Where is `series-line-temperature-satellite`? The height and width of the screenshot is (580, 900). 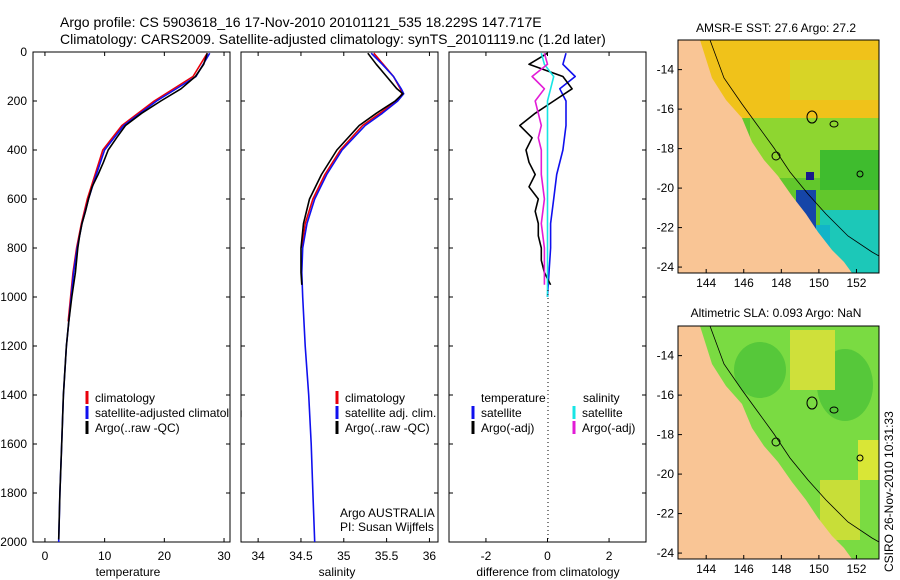 series-line-temperature-satellite is located at coordinates (561, 175).